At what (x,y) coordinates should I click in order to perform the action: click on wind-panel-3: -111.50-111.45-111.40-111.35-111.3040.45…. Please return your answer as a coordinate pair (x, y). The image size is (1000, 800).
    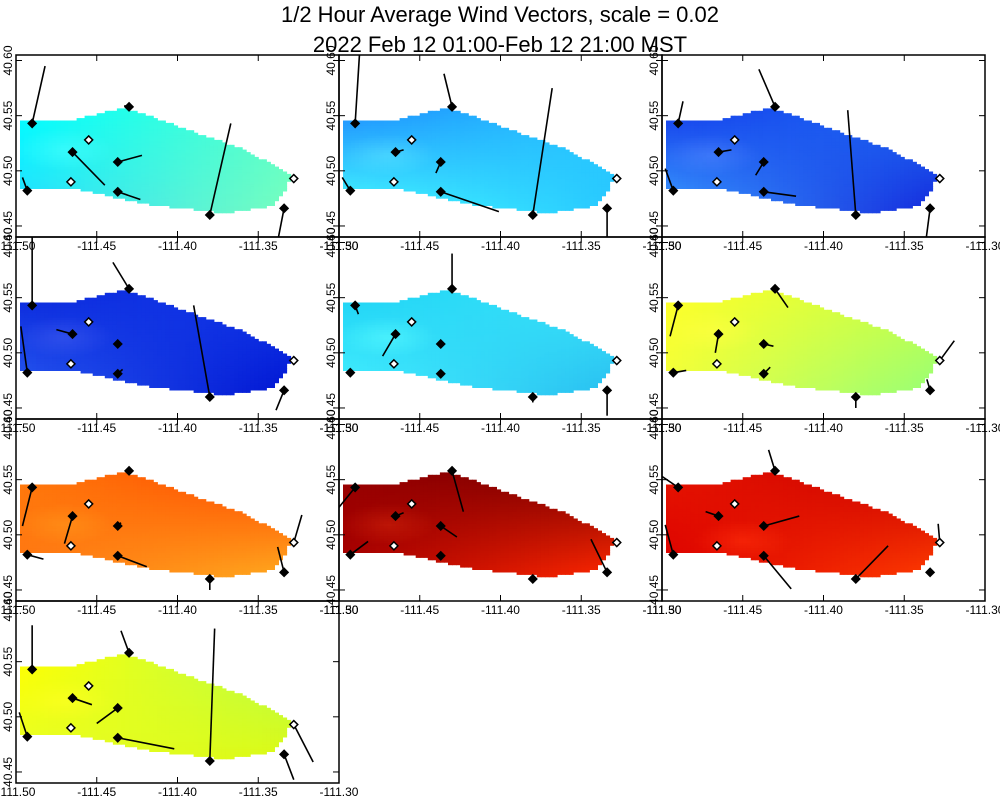
    Looking at the image, I should click on (821, 149).